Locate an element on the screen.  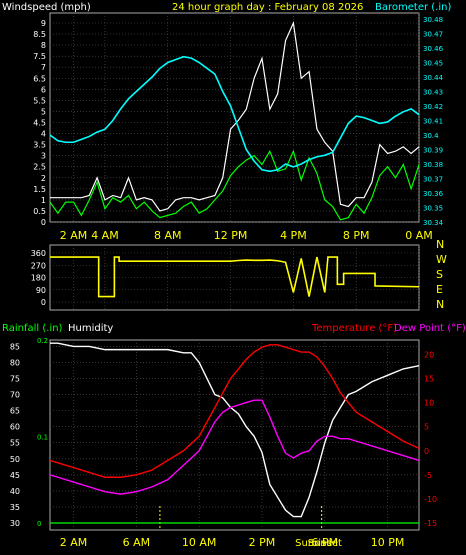
rain-tick: 0.2 is located at coordinates (42, 341).